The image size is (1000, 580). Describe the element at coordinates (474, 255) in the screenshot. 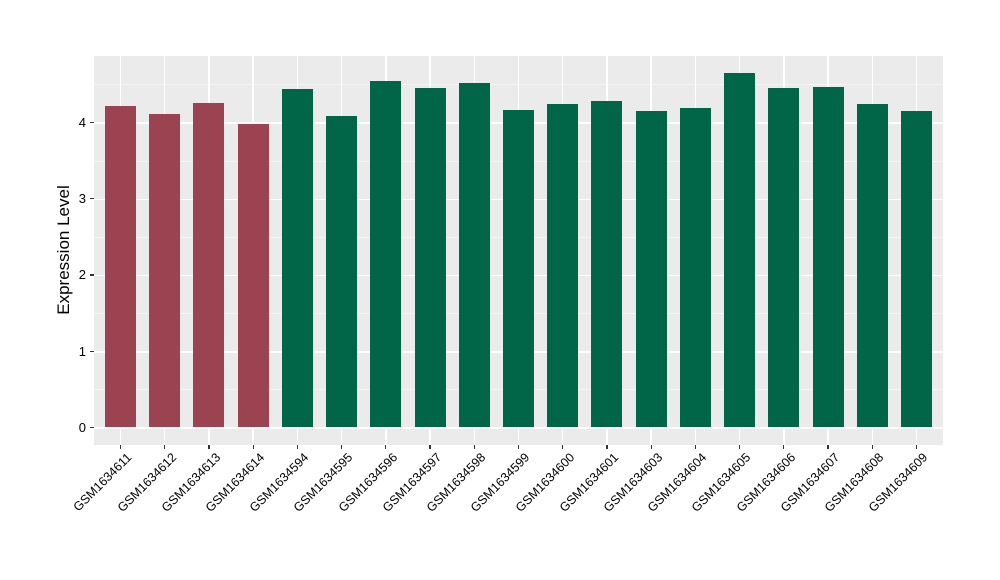

I see `bar-GSM1634598` at that location.